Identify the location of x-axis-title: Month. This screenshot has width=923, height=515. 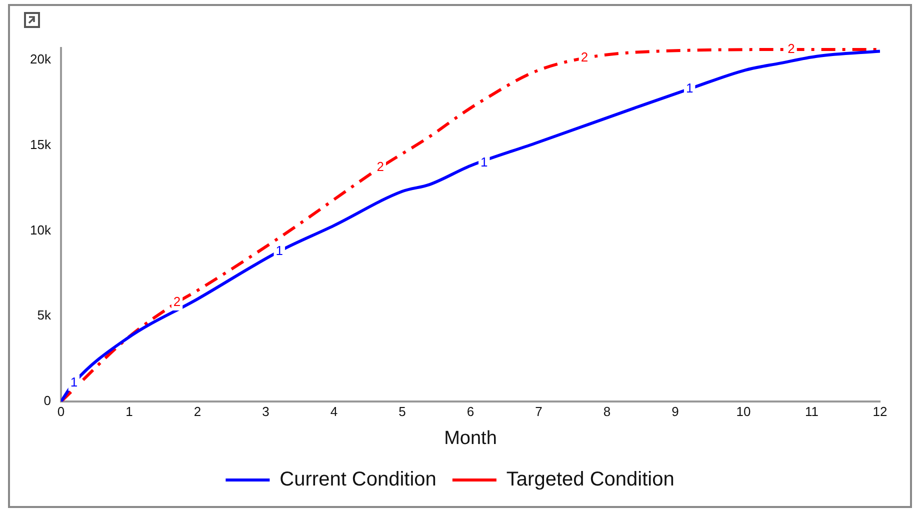
(470, 438).